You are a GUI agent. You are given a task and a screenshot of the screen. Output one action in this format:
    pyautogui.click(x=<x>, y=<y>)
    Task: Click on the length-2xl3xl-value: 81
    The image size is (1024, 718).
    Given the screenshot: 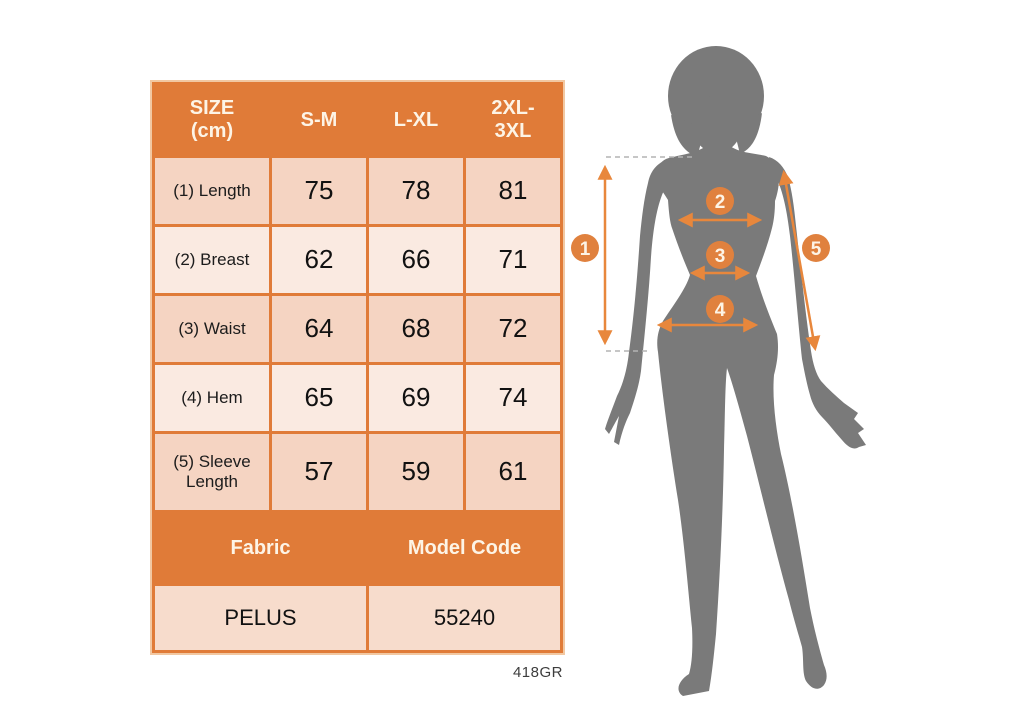 What is the action you would take?
    pyautogui.click(x=513, y=191)
    